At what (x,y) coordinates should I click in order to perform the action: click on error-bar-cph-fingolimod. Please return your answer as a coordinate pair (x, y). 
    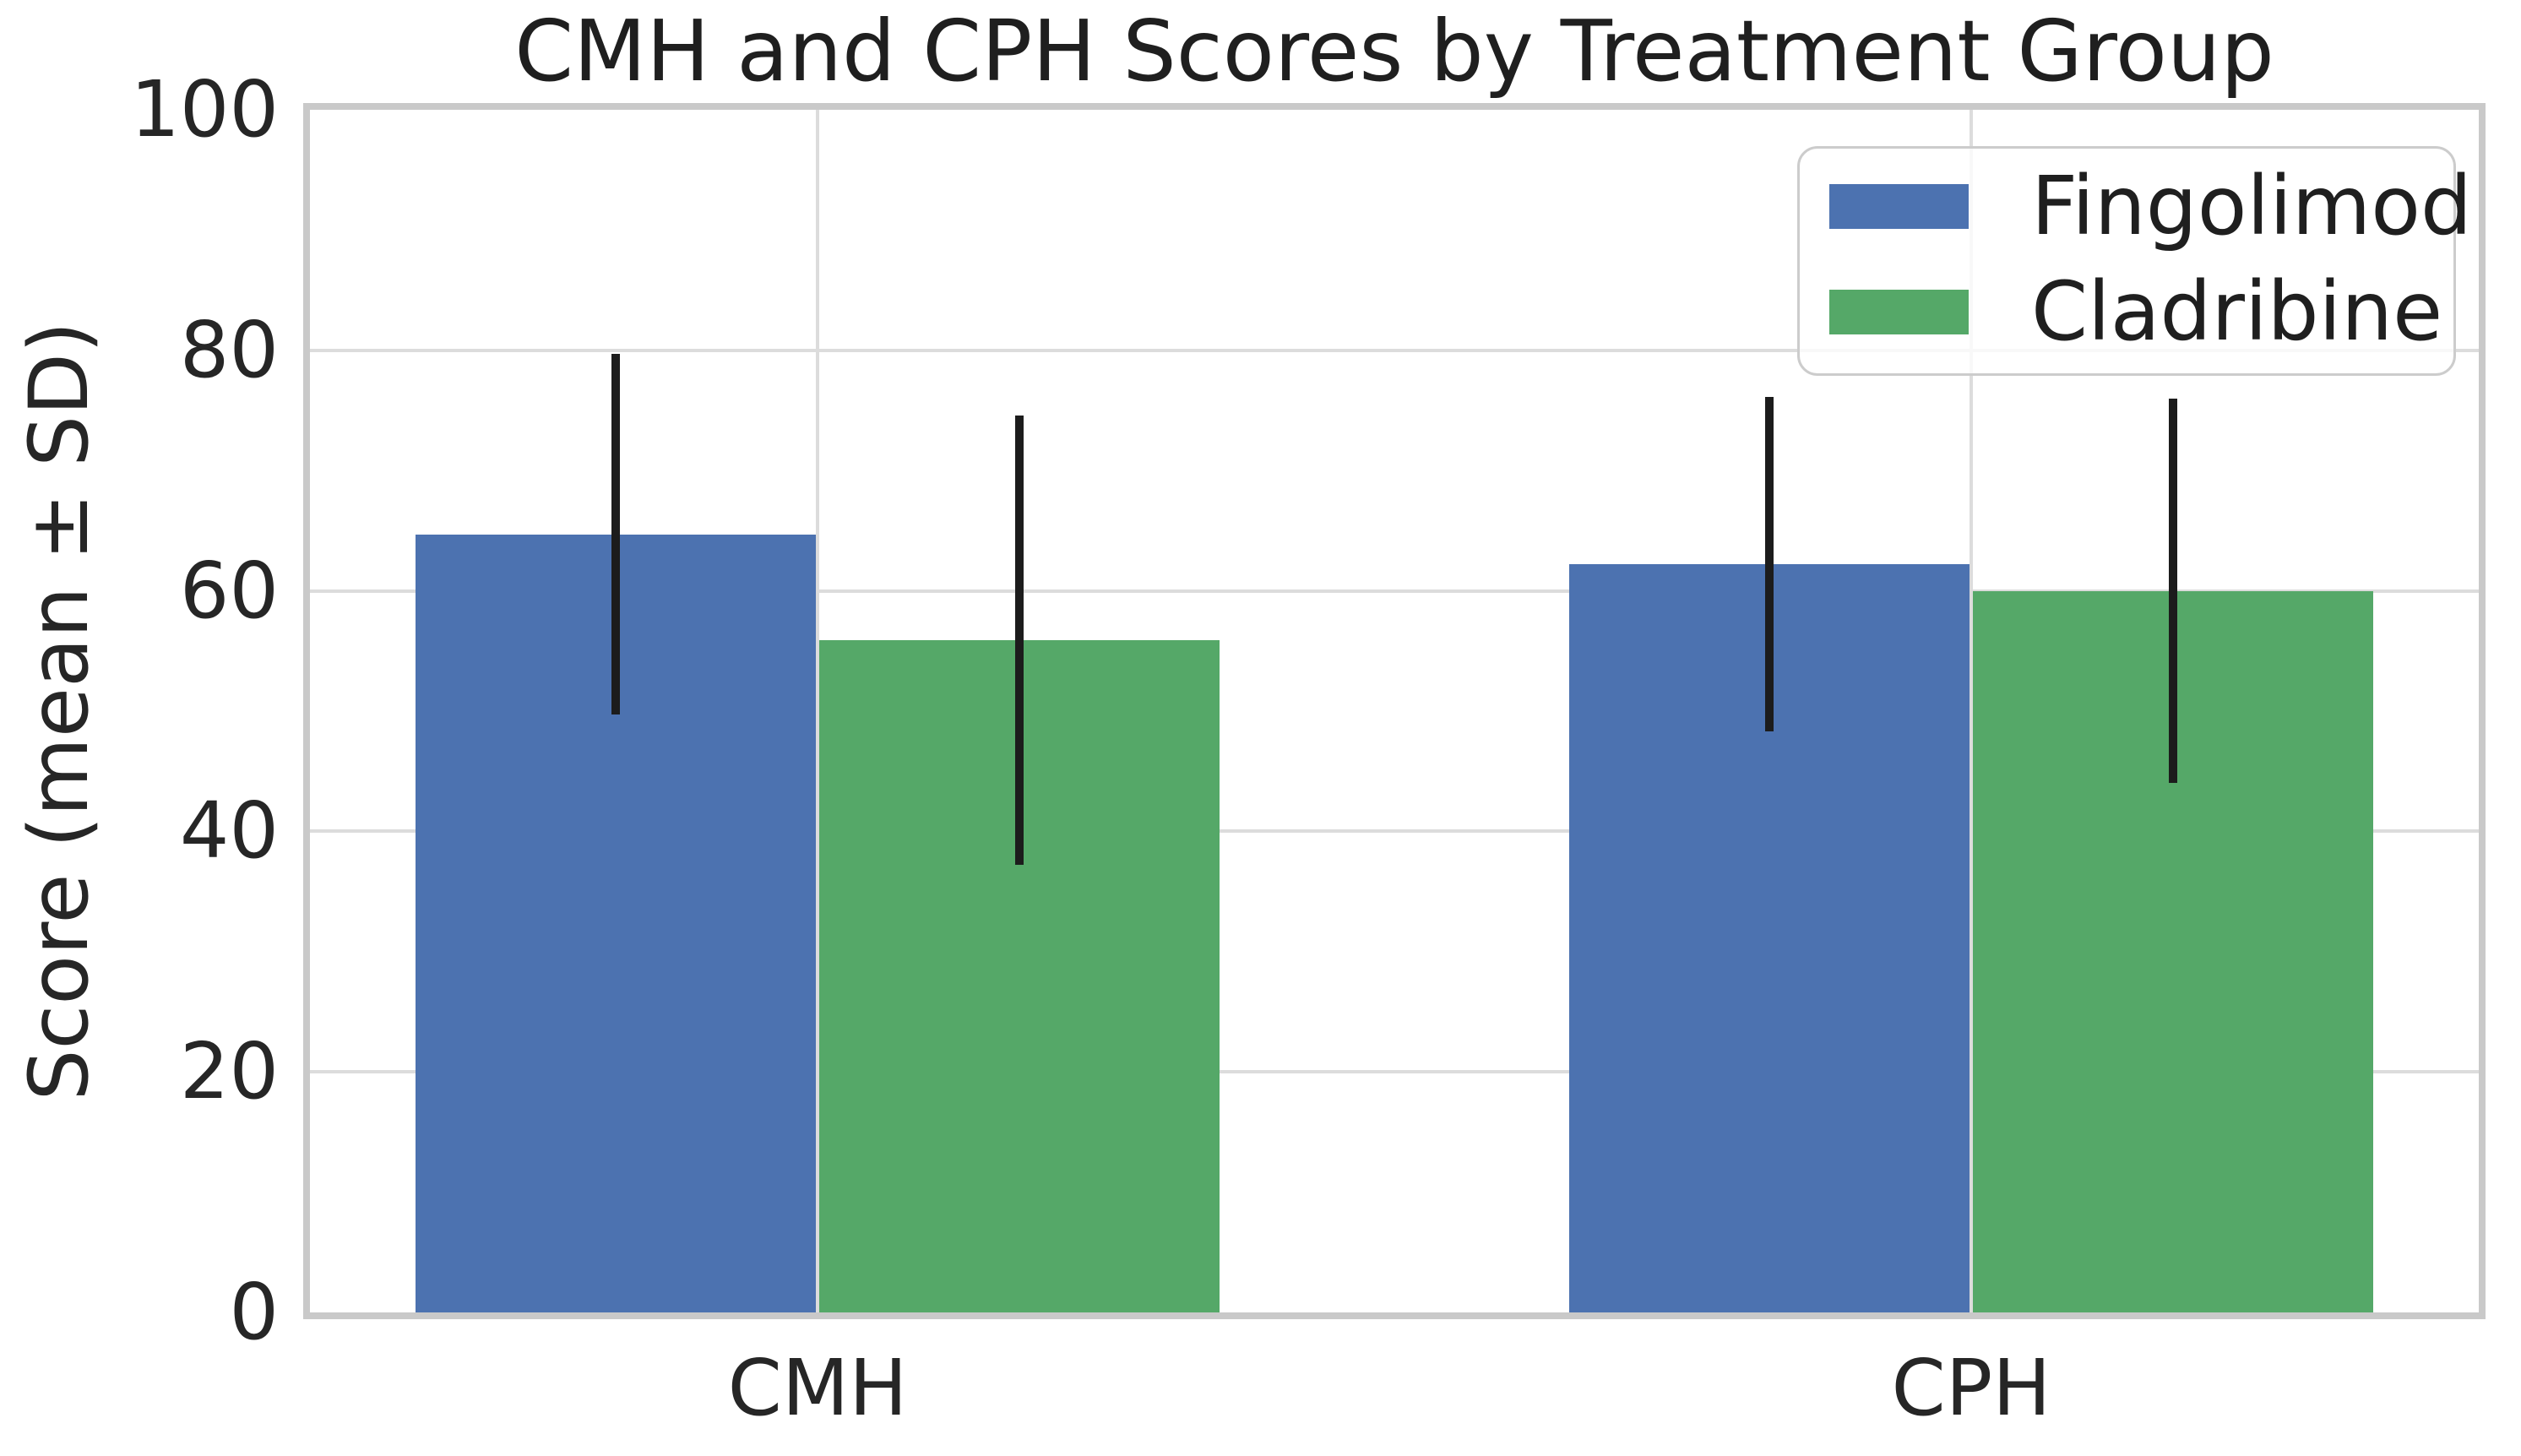
    Looking at the image, I should click on (1769, 564).